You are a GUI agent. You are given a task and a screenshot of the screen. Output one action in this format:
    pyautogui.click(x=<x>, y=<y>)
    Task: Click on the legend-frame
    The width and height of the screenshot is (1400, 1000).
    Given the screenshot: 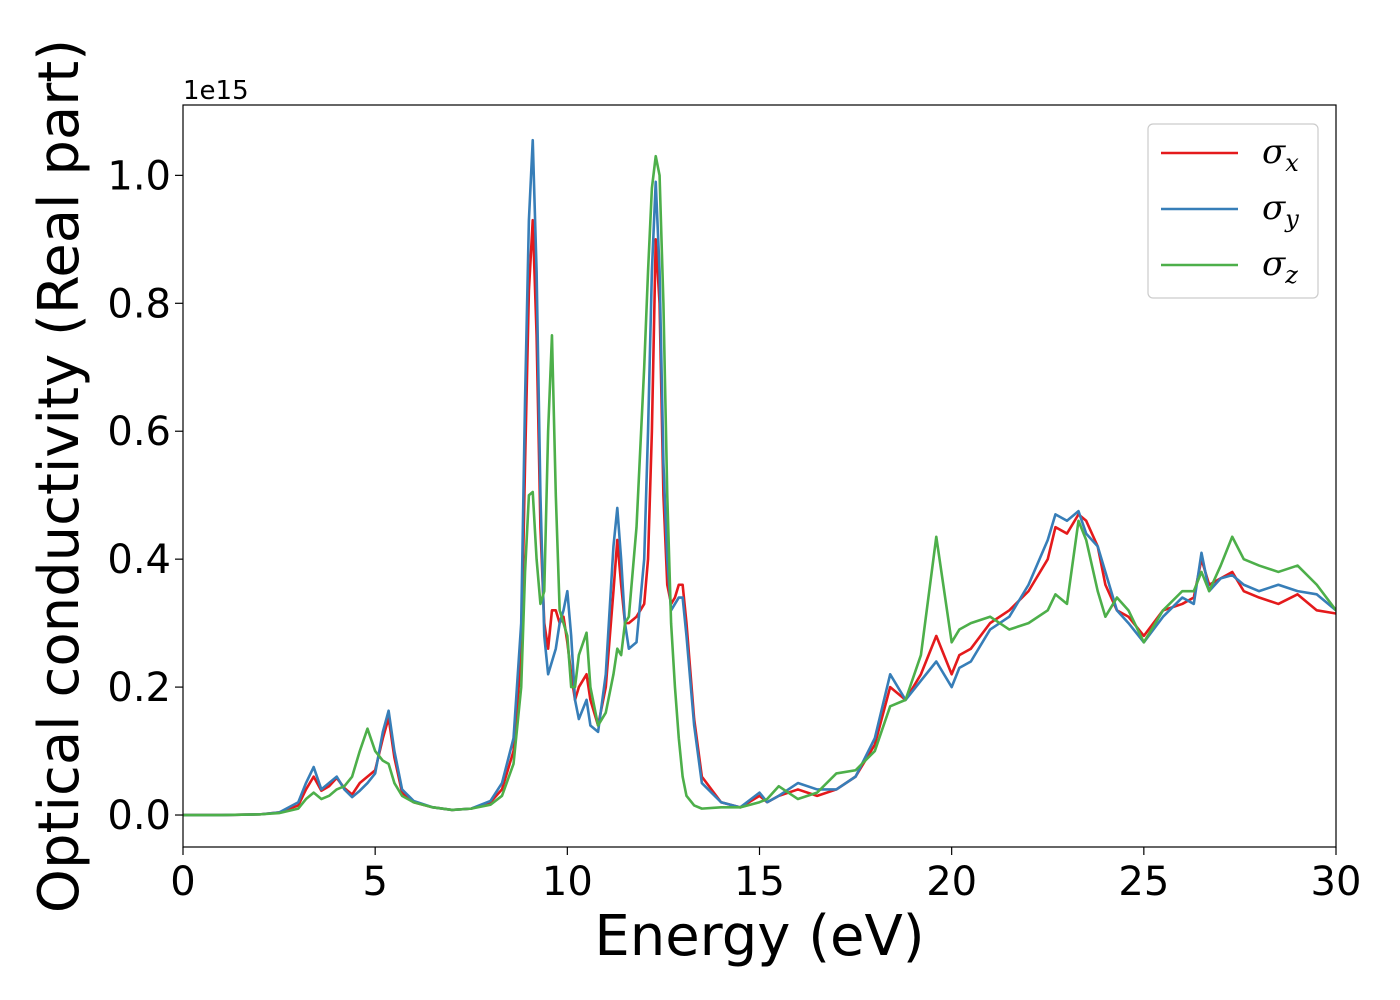 What is the action you would take?
    pyautogui.click(x=1233, y=211)
    